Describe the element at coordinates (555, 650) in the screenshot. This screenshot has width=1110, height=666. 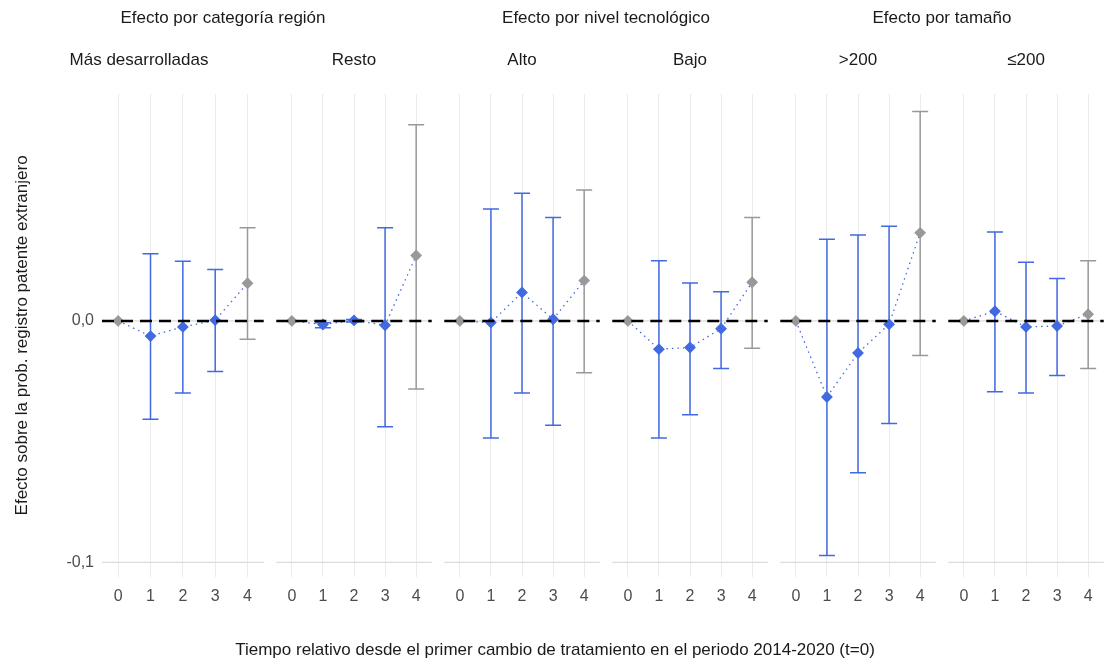
I see `x-axis-title: Tiempo relativo desde el primer cambio de tratamiento en el periodo 2014-2020 (t=0)` at that location.